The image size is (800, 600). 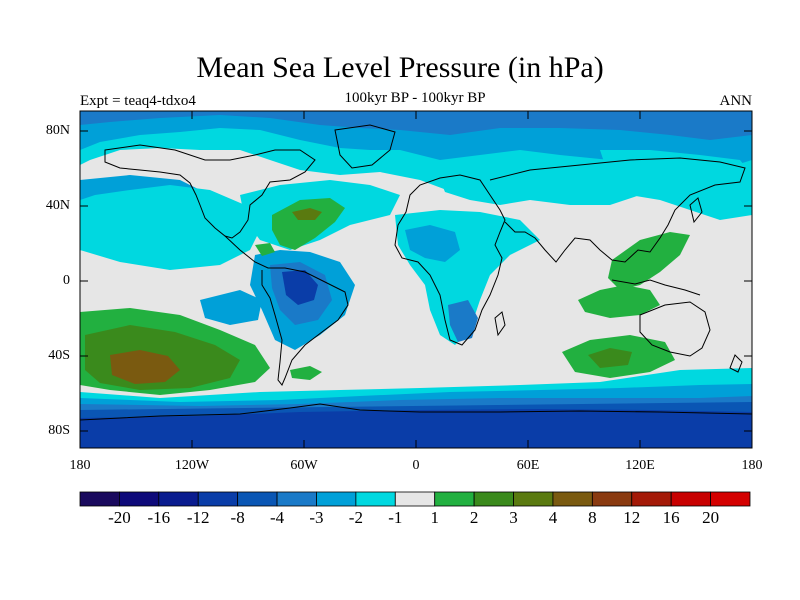 I want to click on west-pacific-green, so click(x=649, y=261).